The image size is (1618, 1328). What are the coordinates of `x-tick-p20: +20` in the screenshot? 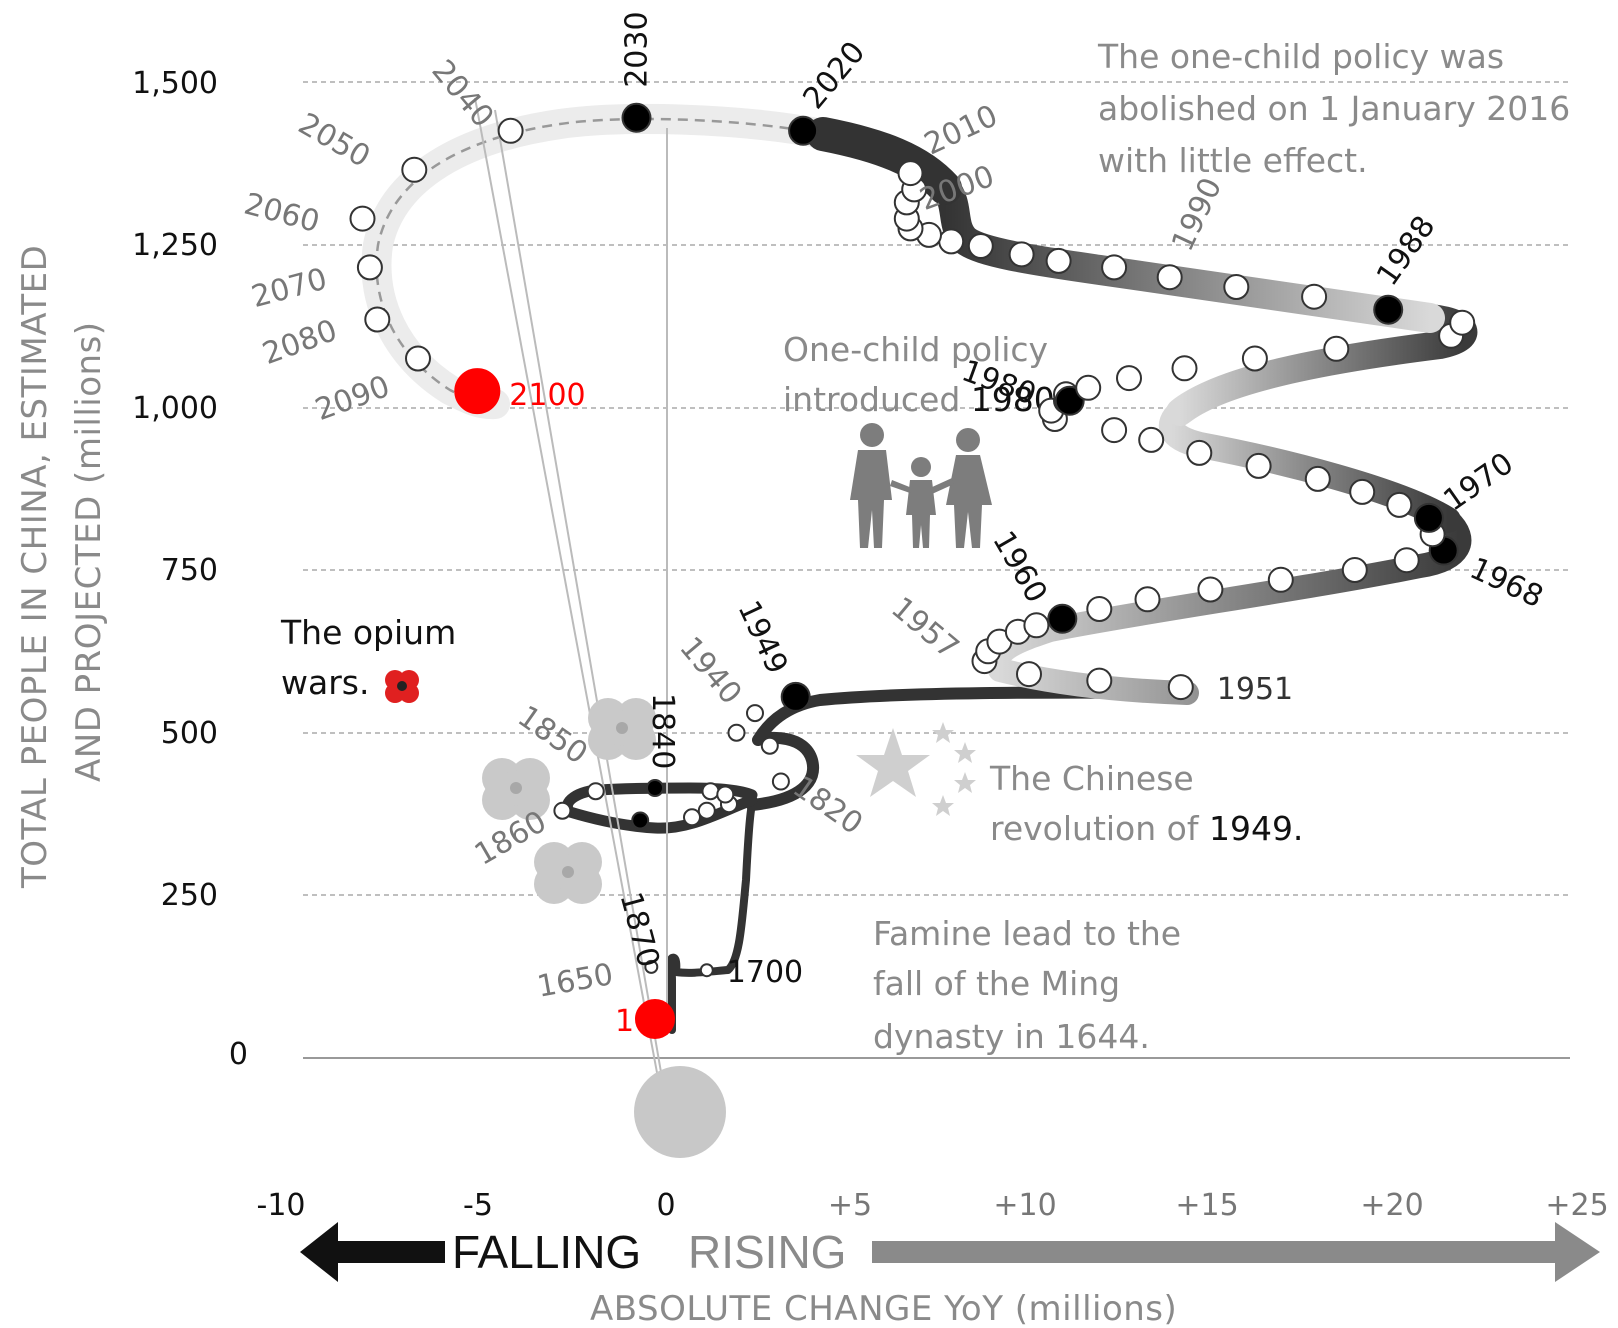 It's located at (1391, 1205).